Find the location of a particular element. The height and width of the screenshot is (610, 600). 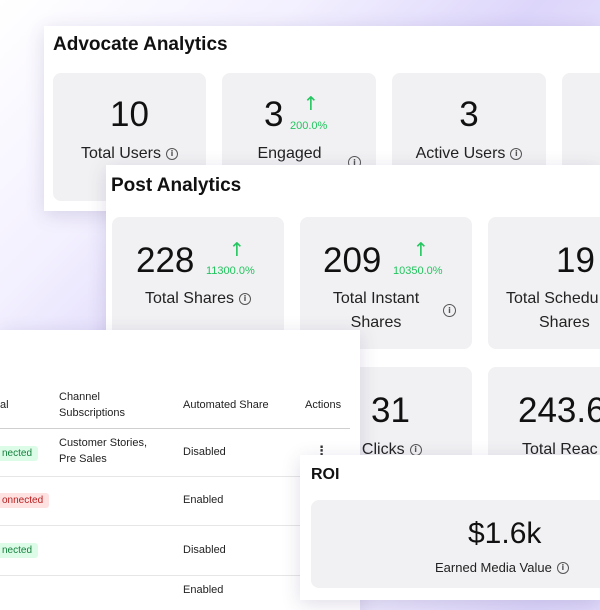

post-analytics-title: Post Analytics is located at coordinates (176, 185).